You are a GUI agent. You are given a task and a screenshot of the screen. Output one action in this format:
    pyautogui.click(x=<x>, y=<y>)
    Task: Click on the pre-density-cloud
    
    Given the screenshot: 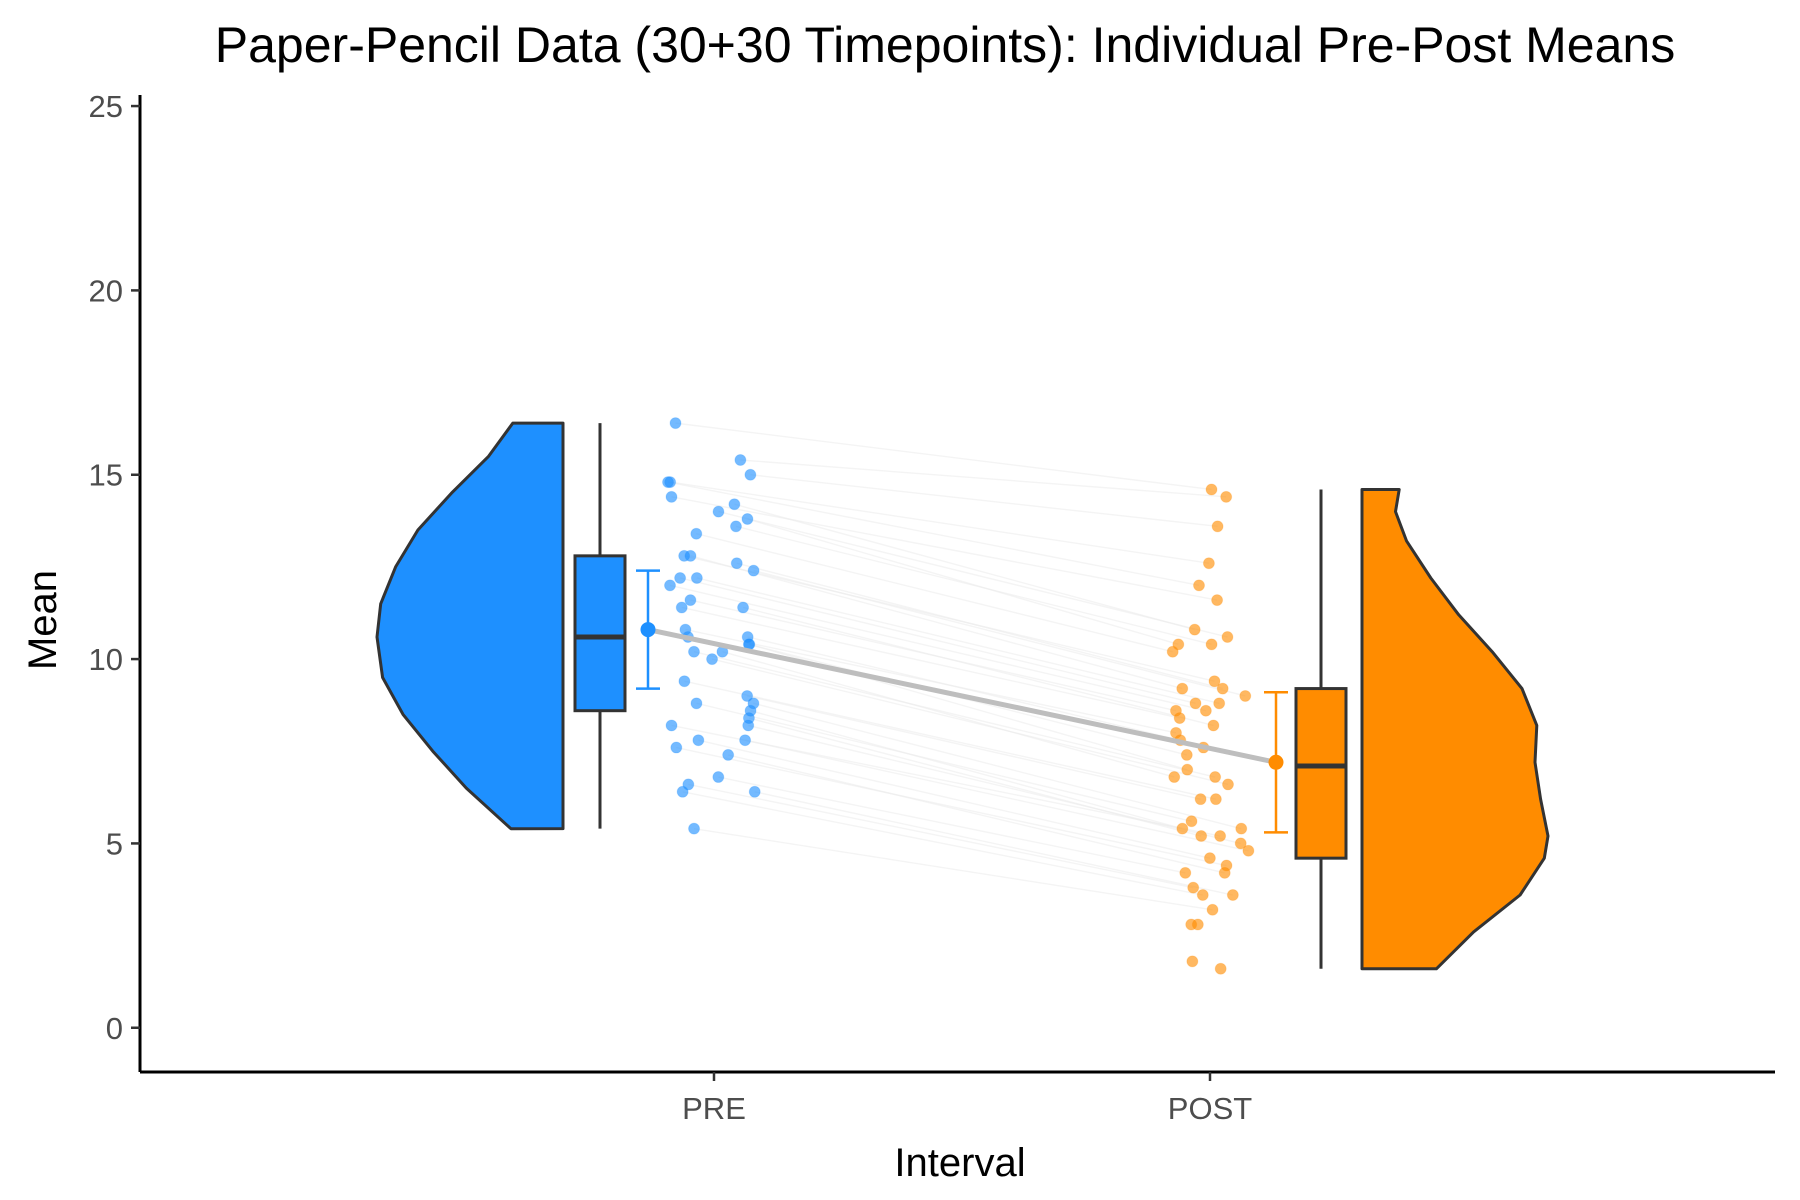 What is the action you would take?
    pyautogui.click(x=470, y=626)
    